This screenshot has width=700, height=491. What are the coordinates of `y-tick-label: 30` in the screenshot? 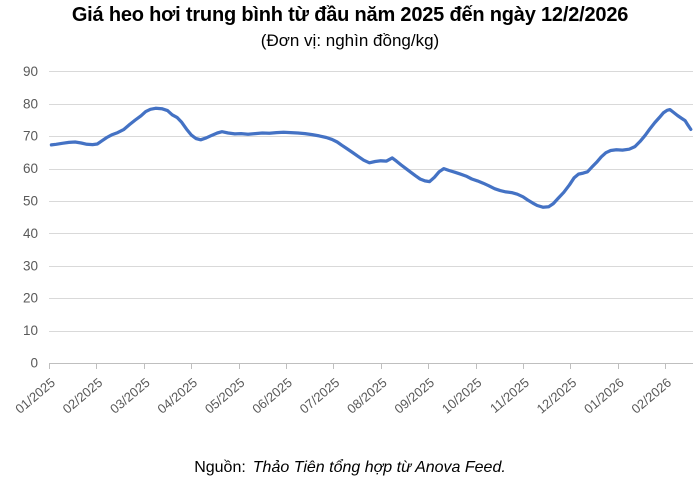 It's located at (30, 265).